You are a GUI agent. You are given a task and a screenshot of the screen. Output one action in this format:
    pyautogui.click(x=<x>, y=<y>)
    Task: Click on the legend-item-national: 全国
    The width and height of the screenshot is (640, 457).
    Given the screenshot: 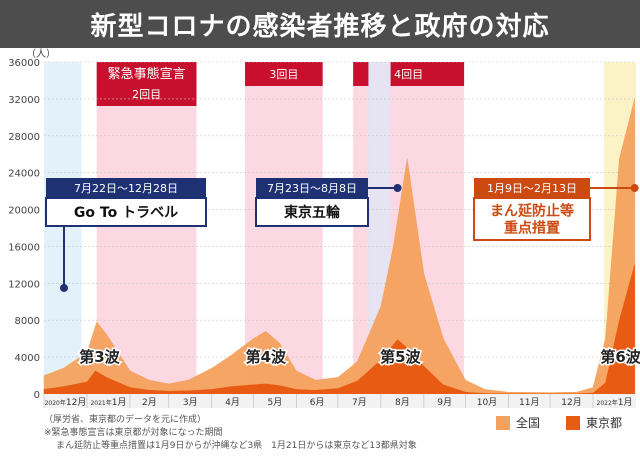 What is the action you would take?
    pyautogui.click(x=518, y=422)
    